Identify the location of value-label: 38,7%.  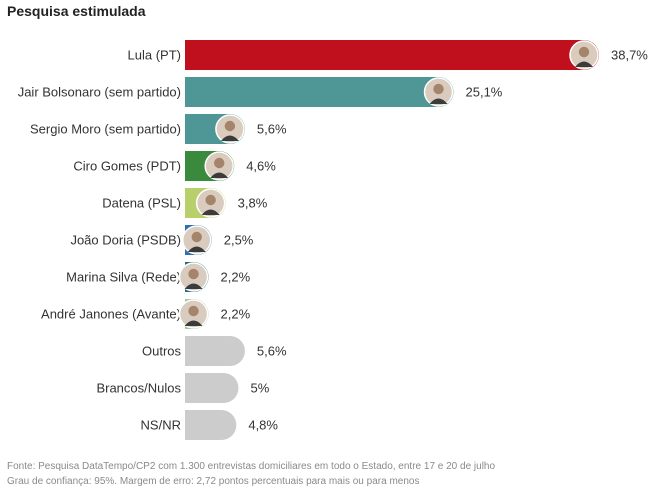
(629, 55).